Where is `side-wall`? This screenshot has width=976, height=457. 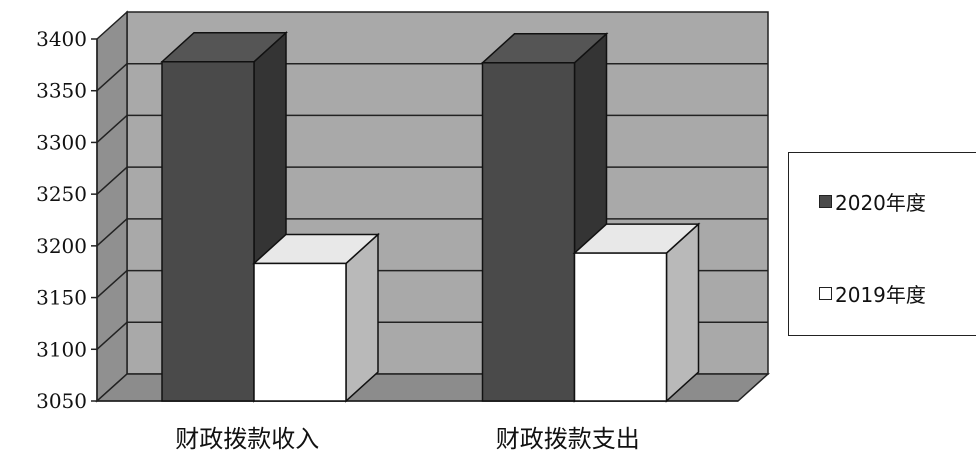
side-wall is located at coordinates (112, 206).